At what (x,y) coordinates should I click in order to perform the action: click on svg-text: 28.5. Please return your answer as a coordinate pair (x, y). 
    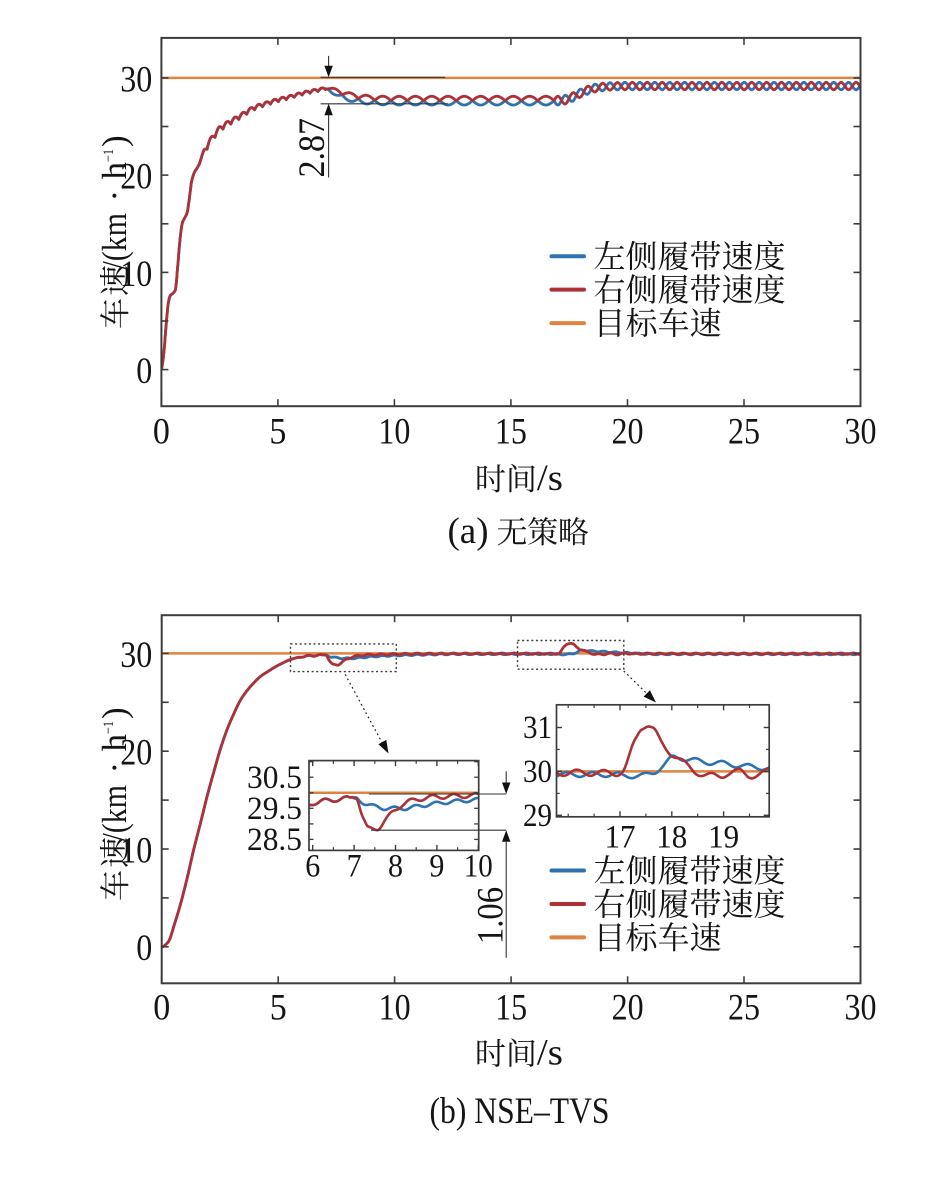
    Looking at the image, I should click on (274, 840).